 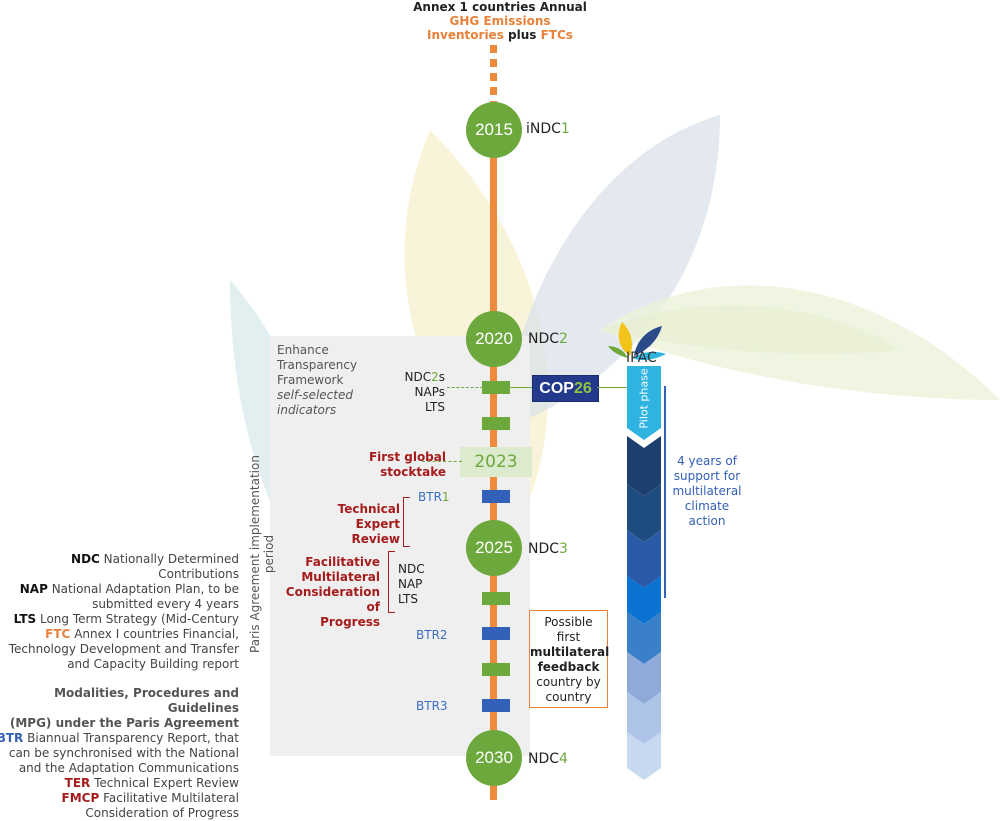 What do you see at coordinates (145, 589) in the screenshot?
I see `legend-nap-desc1: National Adaptation Plan, to be` at bounding box center [145, 589].